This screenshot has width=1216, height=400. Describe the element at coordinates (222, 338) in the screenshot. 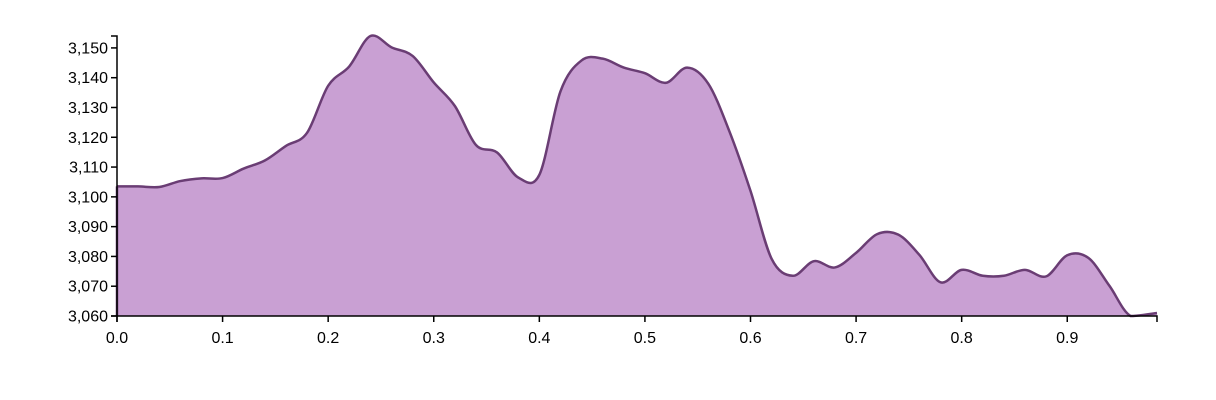

I see `x-tick-label: 0.1` at that location.